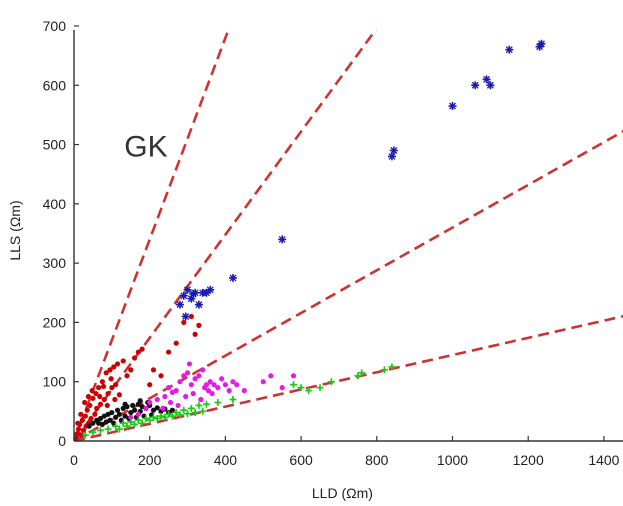 The height and width of the screenshot is (506, 623). What do you see at coordinates (342, 493) in the screenshot?
I see `x-axis-title: LLD (Ωm)` at bounding box center [342, 493].